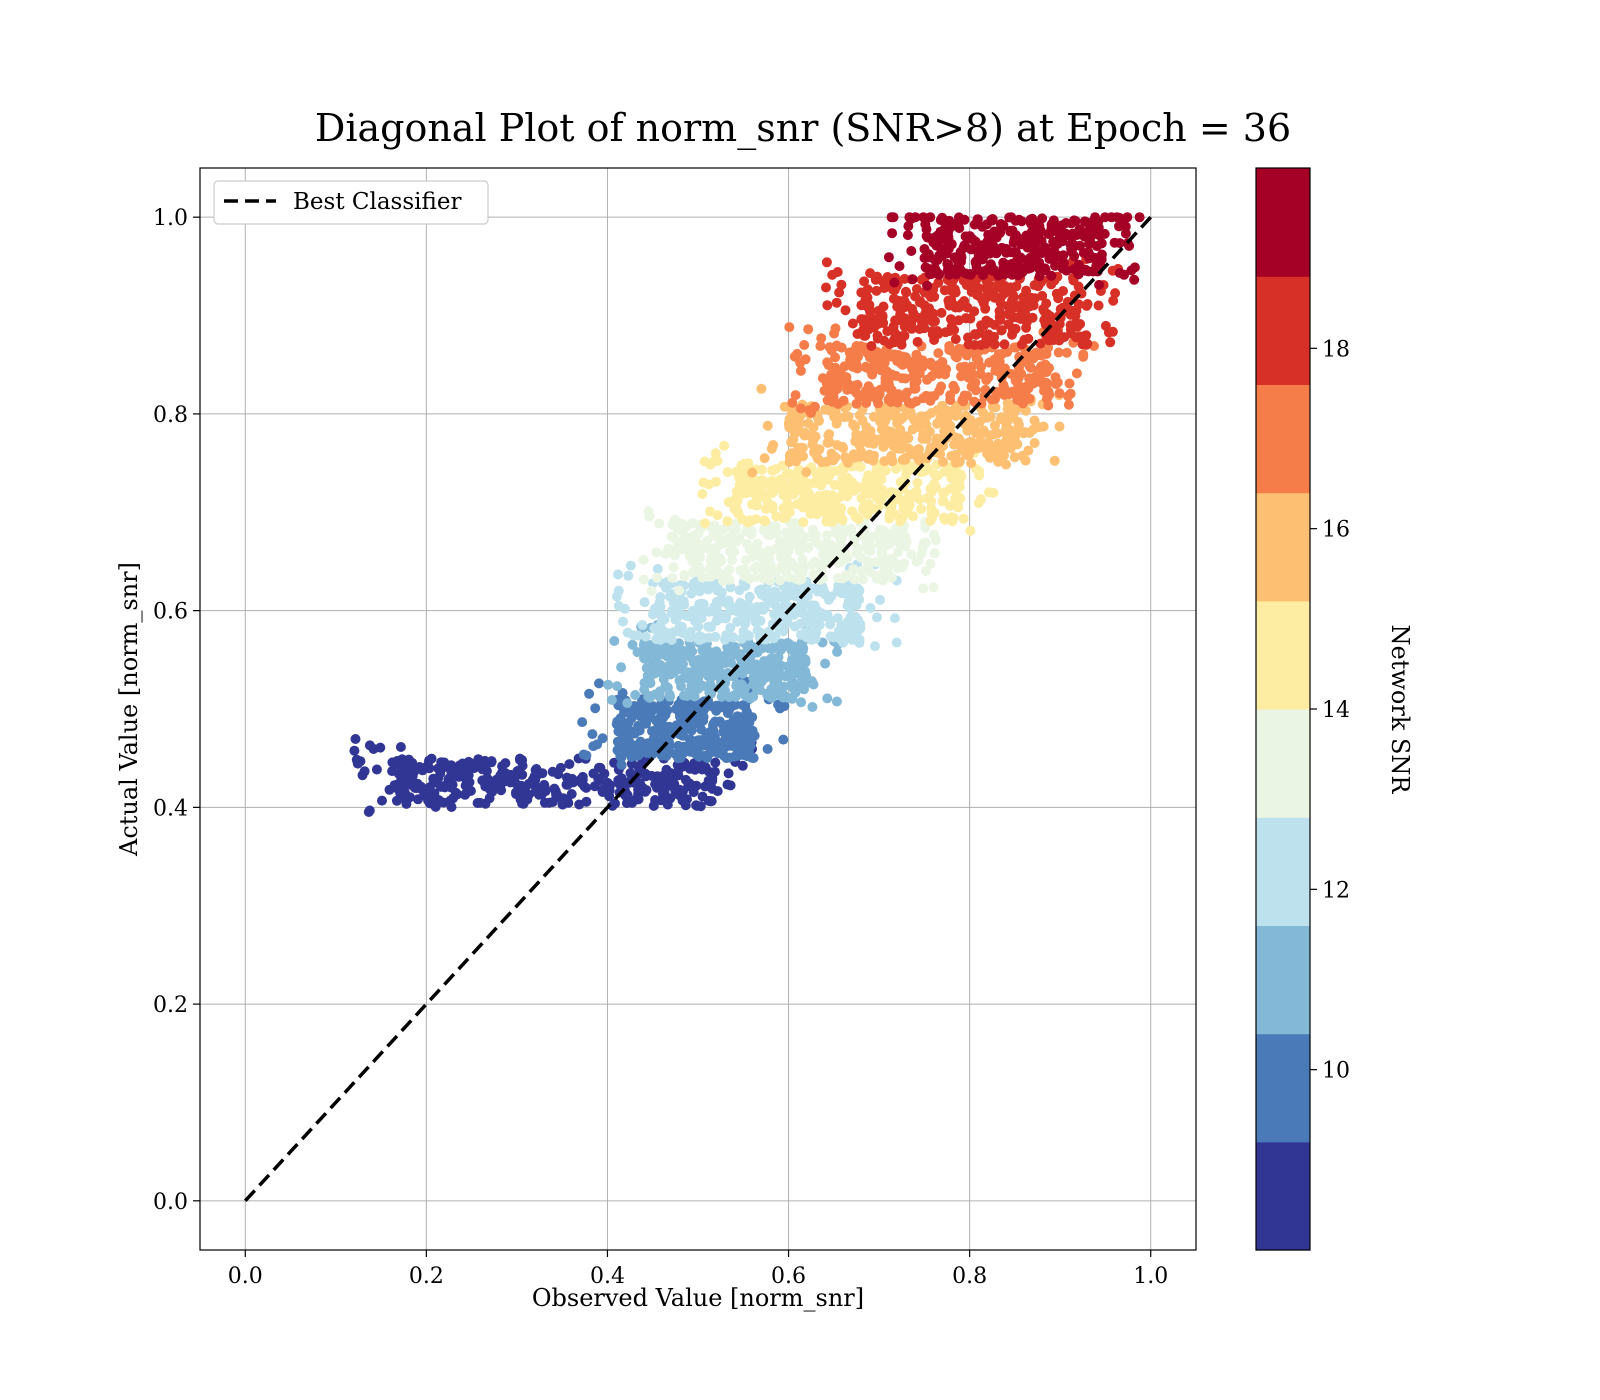 The width and height of the screenshot is (1600, 1400). What do you see at coordinates (1336, 349) in the screenshot?
I see `colorbar-tick-label: 18` at bounding box center [1336, 349].